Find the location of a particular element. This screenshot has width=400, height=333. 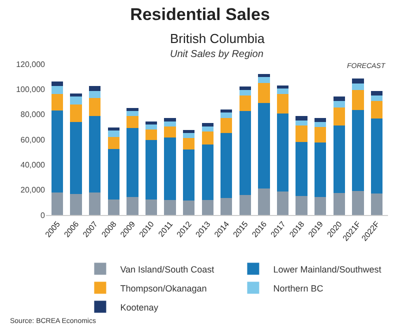

legend-label: Van Island/South Coast is located at coordinates (167, 269).